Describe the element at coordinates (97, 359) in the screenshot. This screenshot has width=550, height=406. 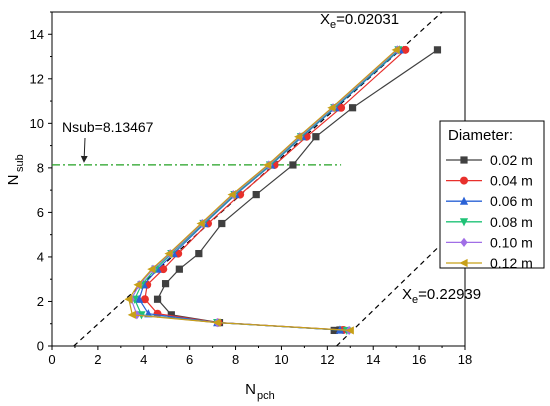
I see `x-tick-label: 2` at that location.